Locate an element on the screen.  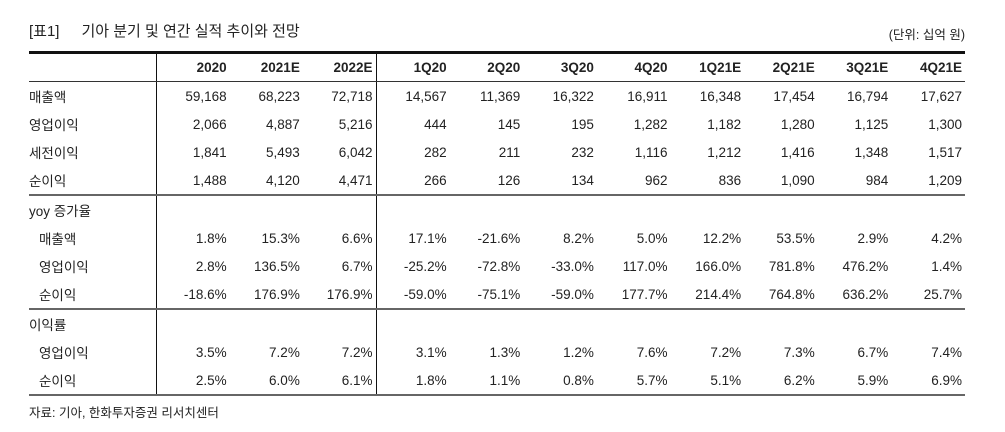
column-header: 3Q20 is located at coordinates (560, 66).